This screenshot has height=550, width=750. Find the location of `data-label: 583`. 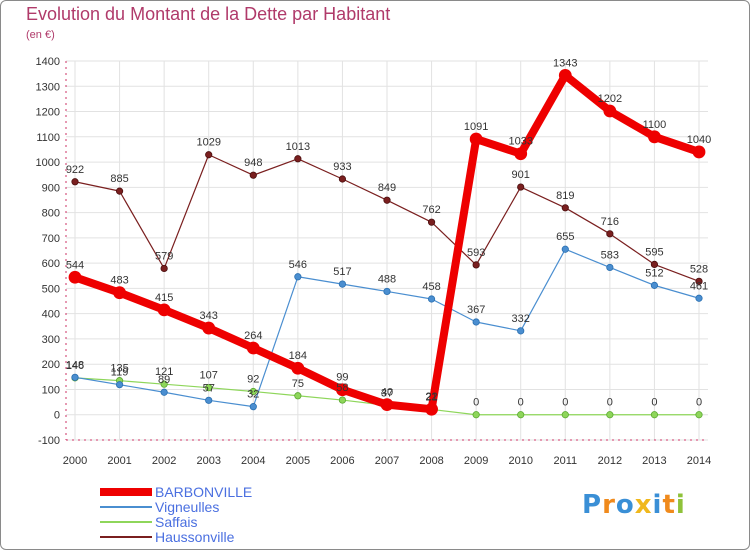

data-label: 583 is located at coordinates (610, 255).